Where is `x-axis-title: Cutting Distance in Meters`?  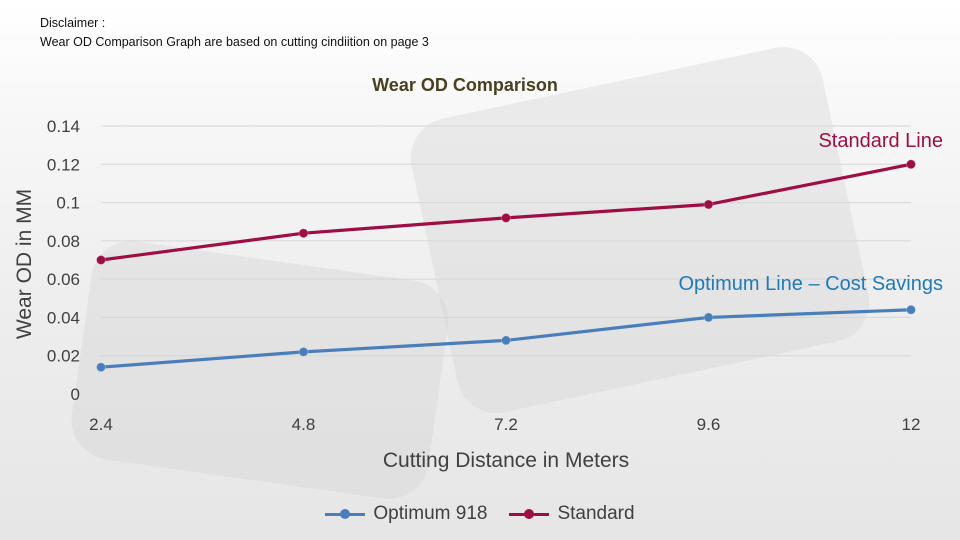
x-axis-title: Cutting Distance in Meters is located at coordinates (506, 460).